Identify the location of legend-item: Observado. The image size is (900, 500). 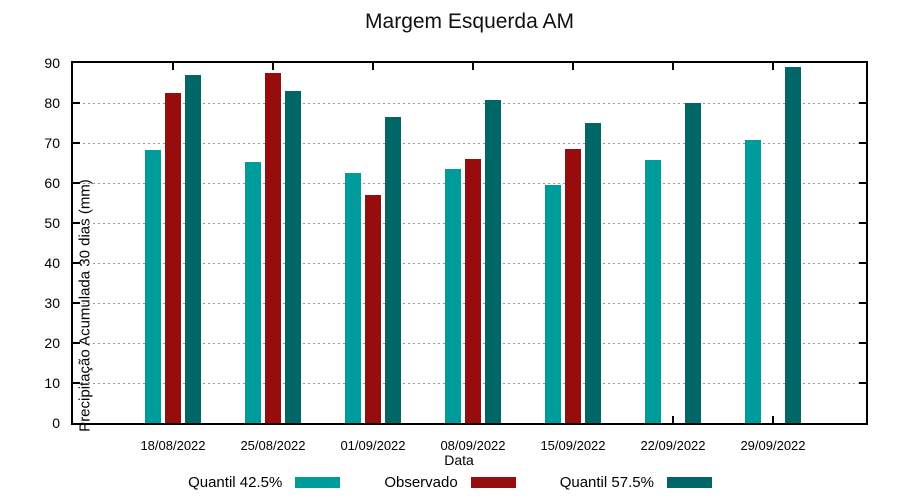
(450, 482).